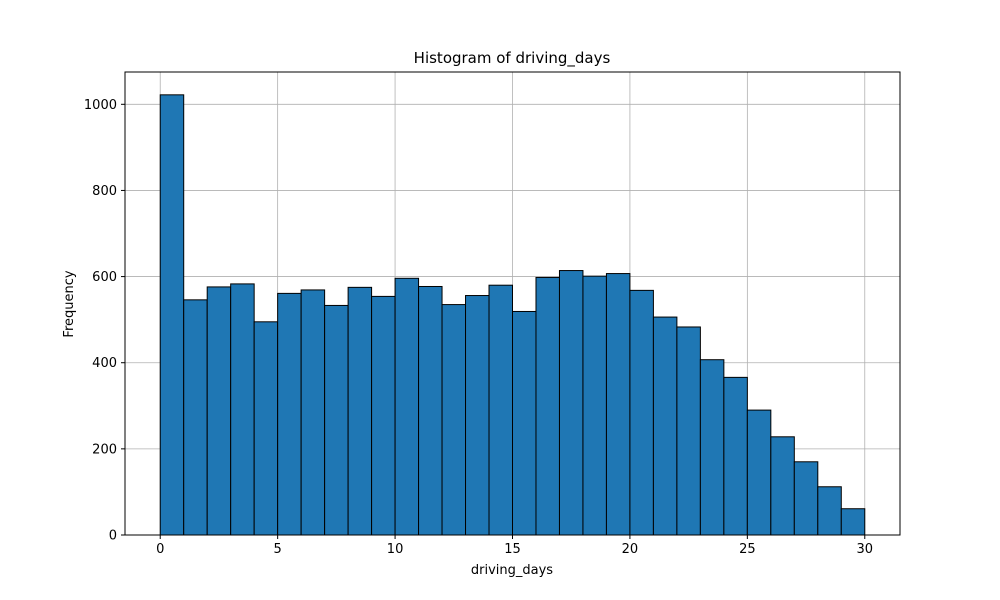 The height and width of the screenshot is (600, 1000). Describe the element at coordinates (104, 363) in the screenshot. I see `y-tick-label: 400` at that location.